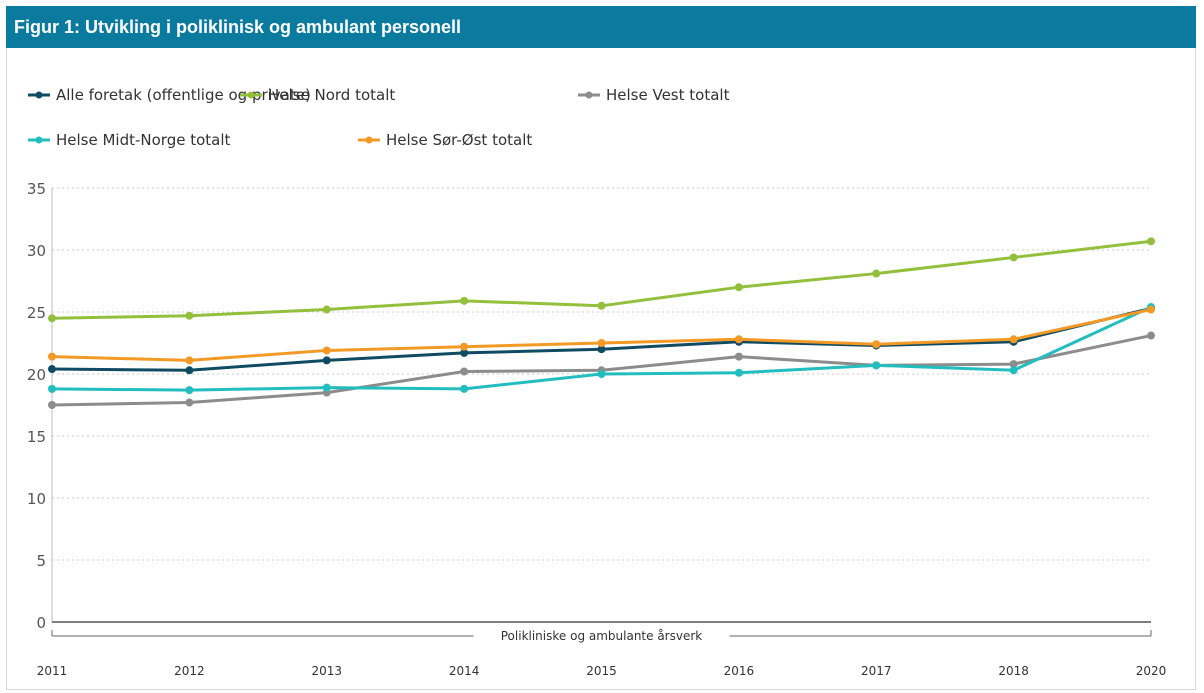  What do you see at coordinates (36, 189) in the screenshot?
I see `y-tick-label: 35` at bounding box center [36, 189].